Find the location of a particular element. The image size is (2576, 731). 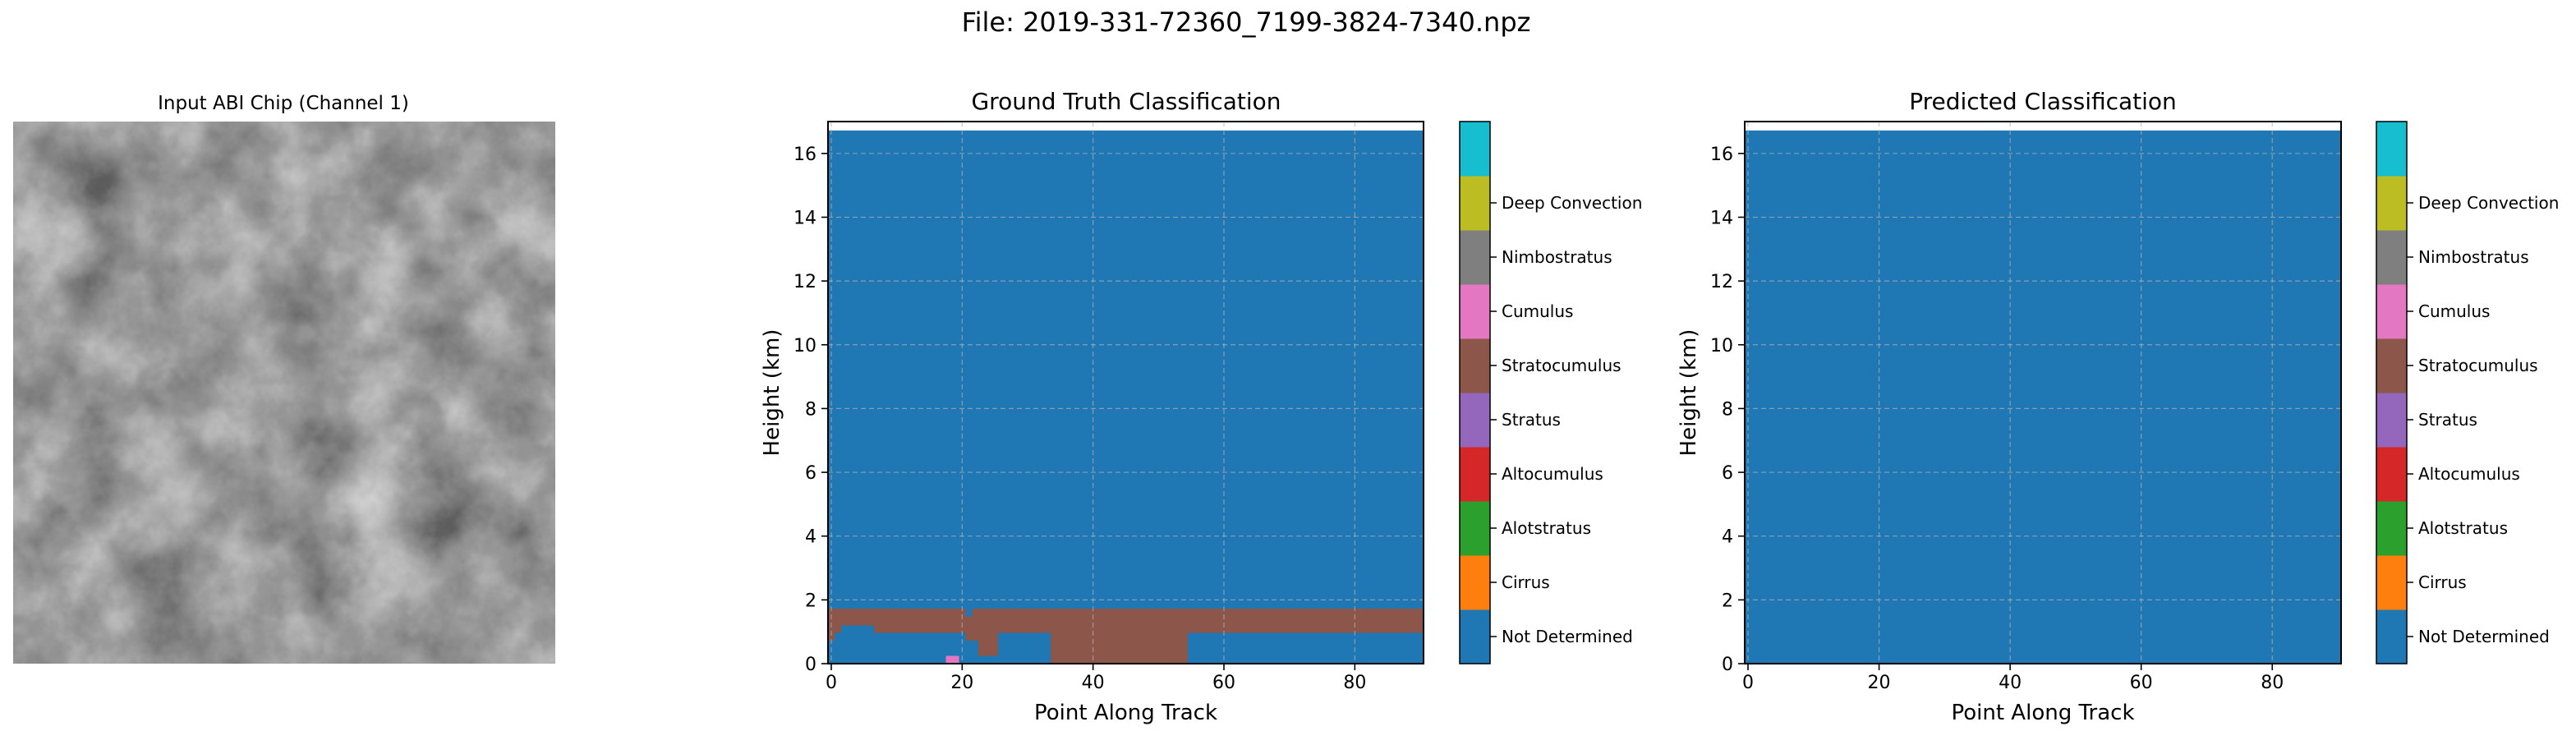

predicted-xlabel: Point Along Track is located at coordinates (2042, 713).